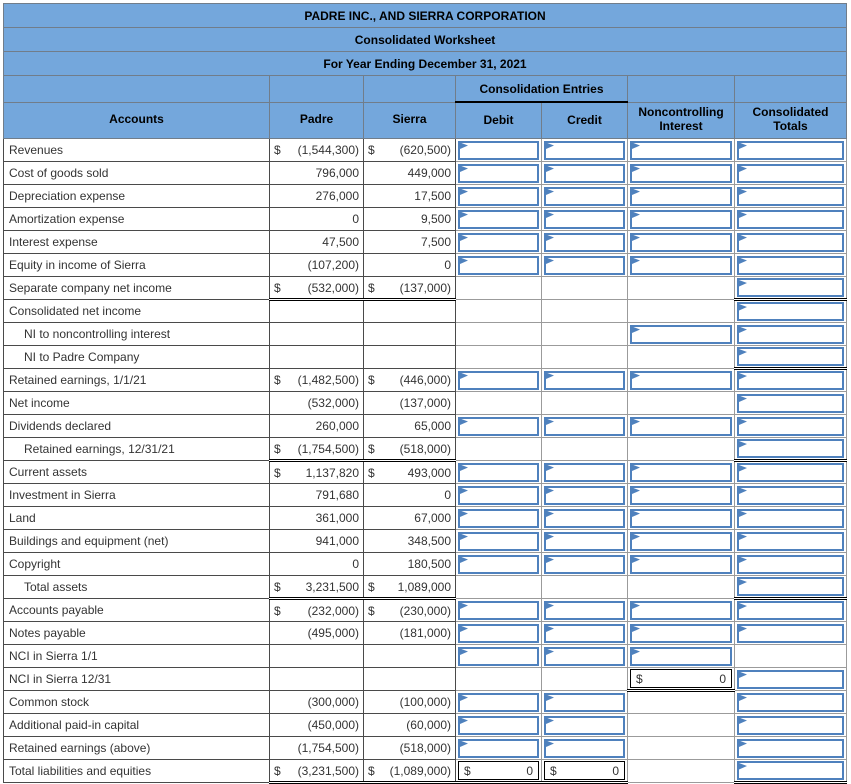 This screenshot has width=851, height=784. I want to click on account-label: Total liabilities and equities, so click(136, 771).